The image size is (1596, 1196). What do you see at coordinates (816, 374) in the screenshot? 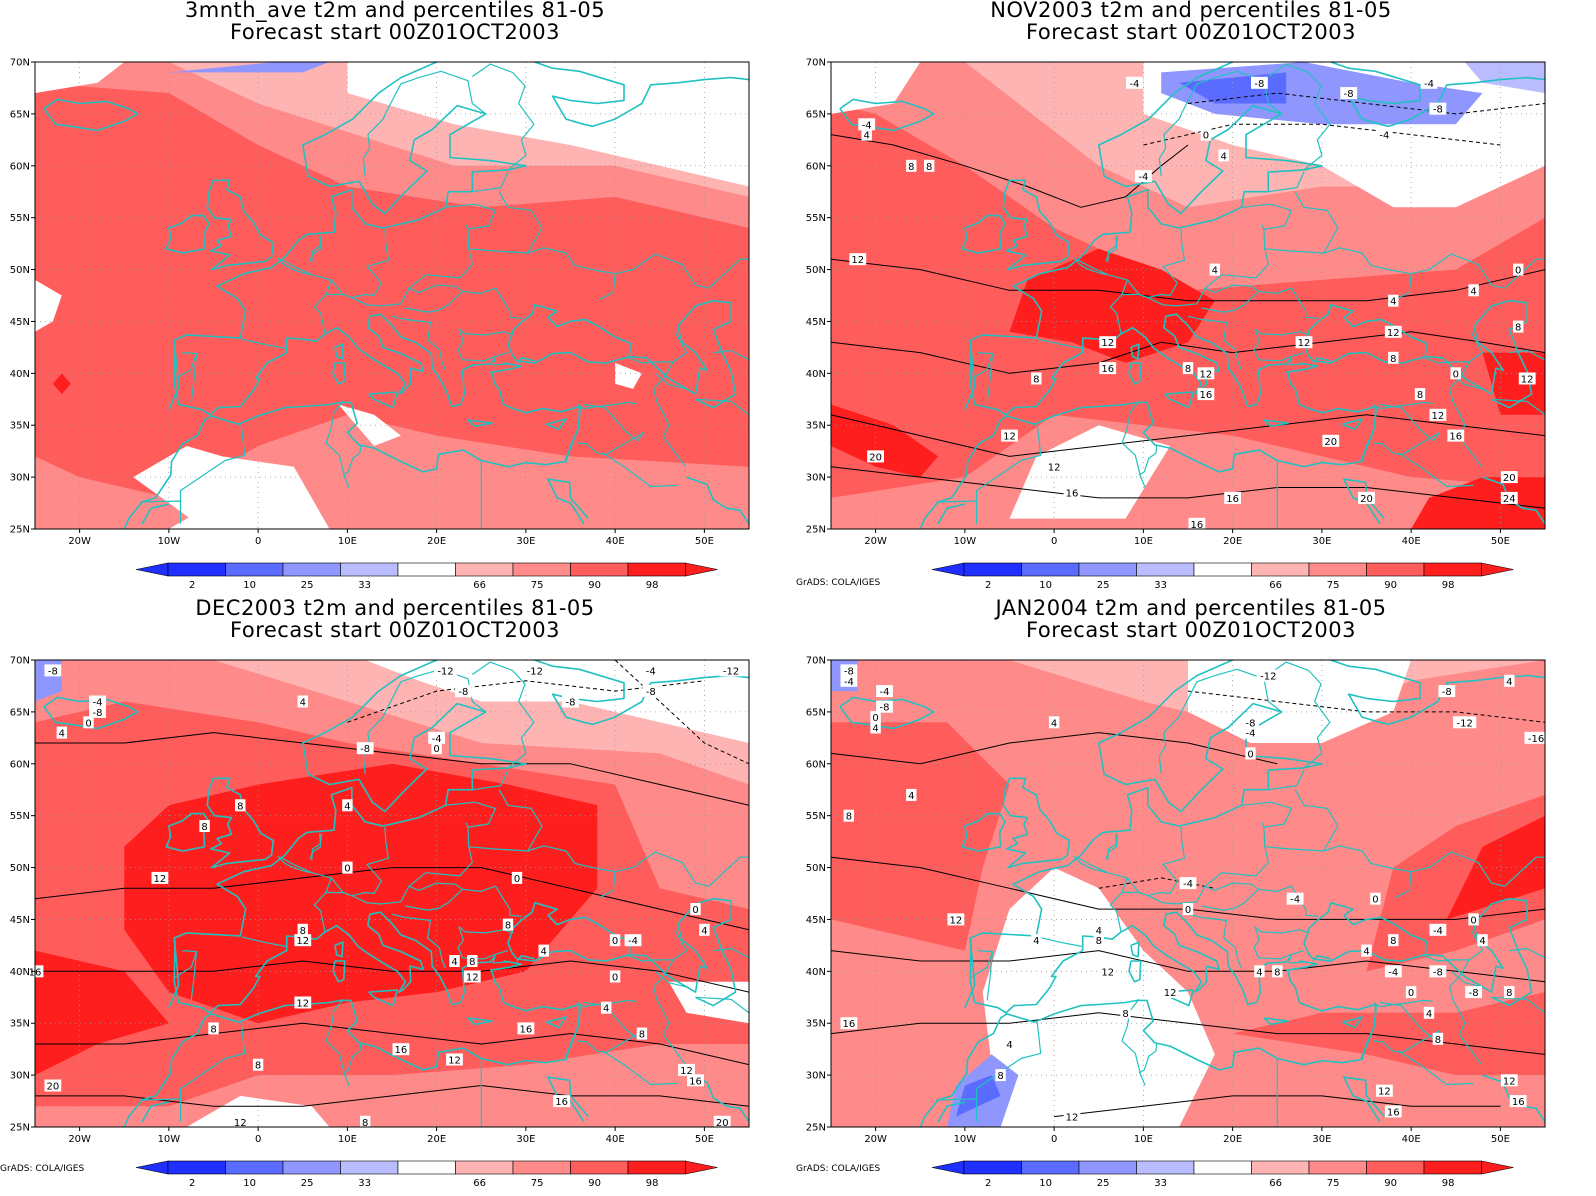
I see `lat-tick-label: 40N` at bounding box center [816, 374].